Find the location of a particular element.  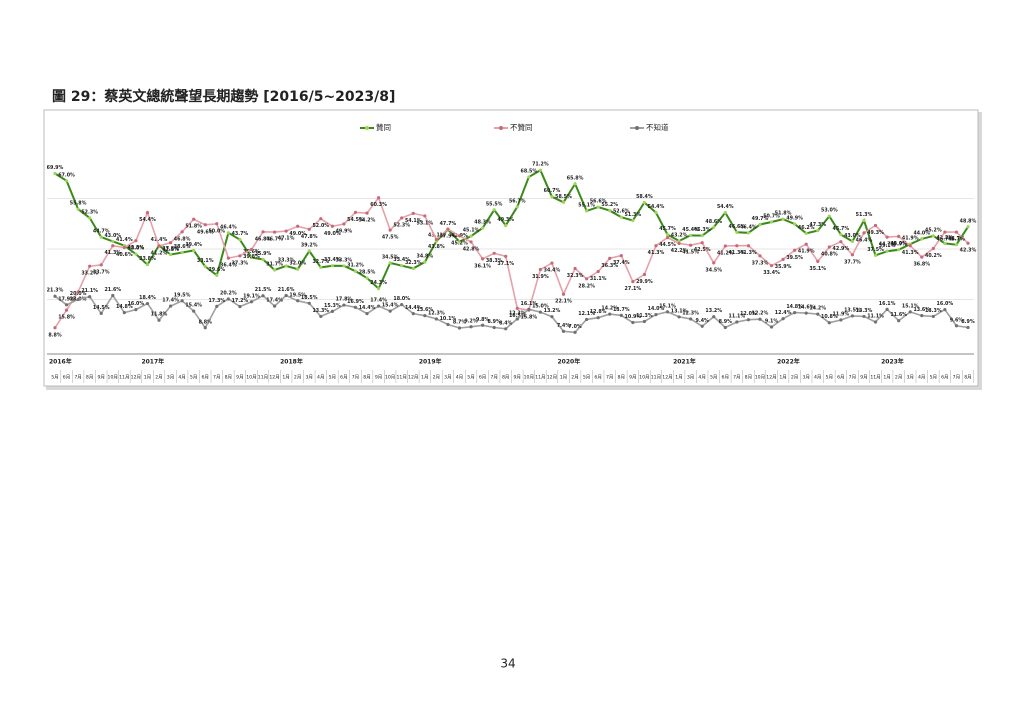

data-label: 34.5% is located at coordinates (713, 270).